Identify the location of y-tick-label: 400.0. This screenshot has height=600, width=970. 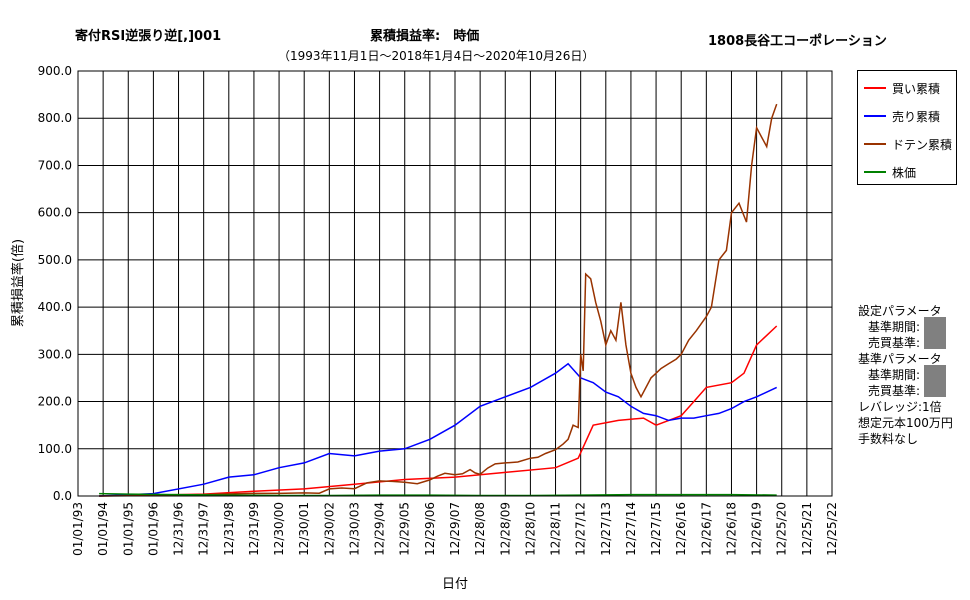
(55, 307).